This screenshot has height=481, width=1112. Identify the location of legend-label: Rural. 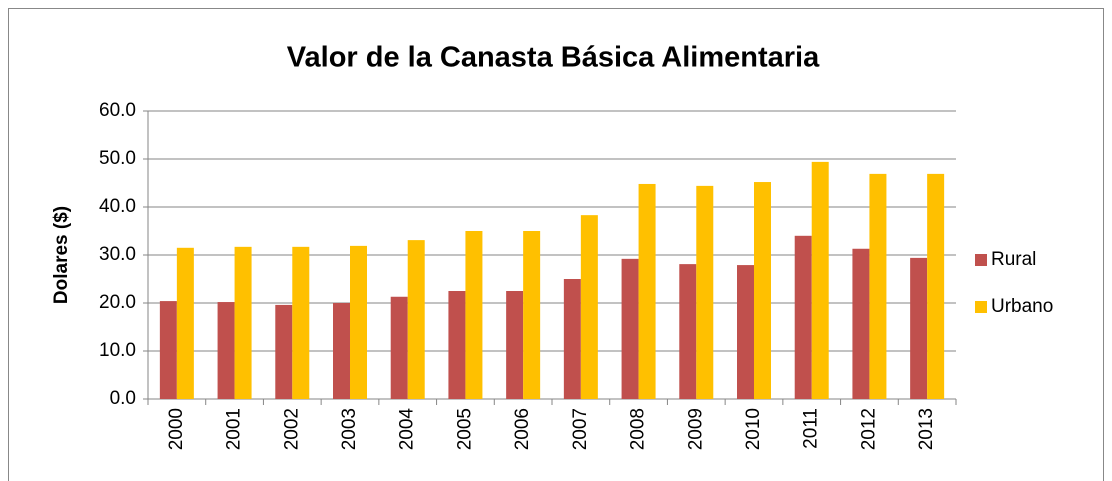
(1013, 259).